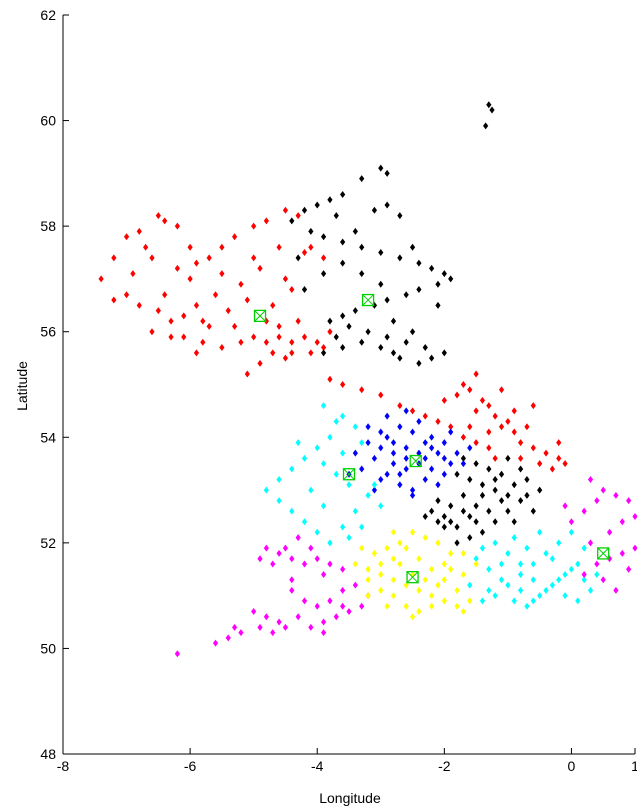 This screenshot has width=637, height=809. Describe the element at coordinates (48, 332) in the screenshot. I see `y-tick-label: 56` at that location.